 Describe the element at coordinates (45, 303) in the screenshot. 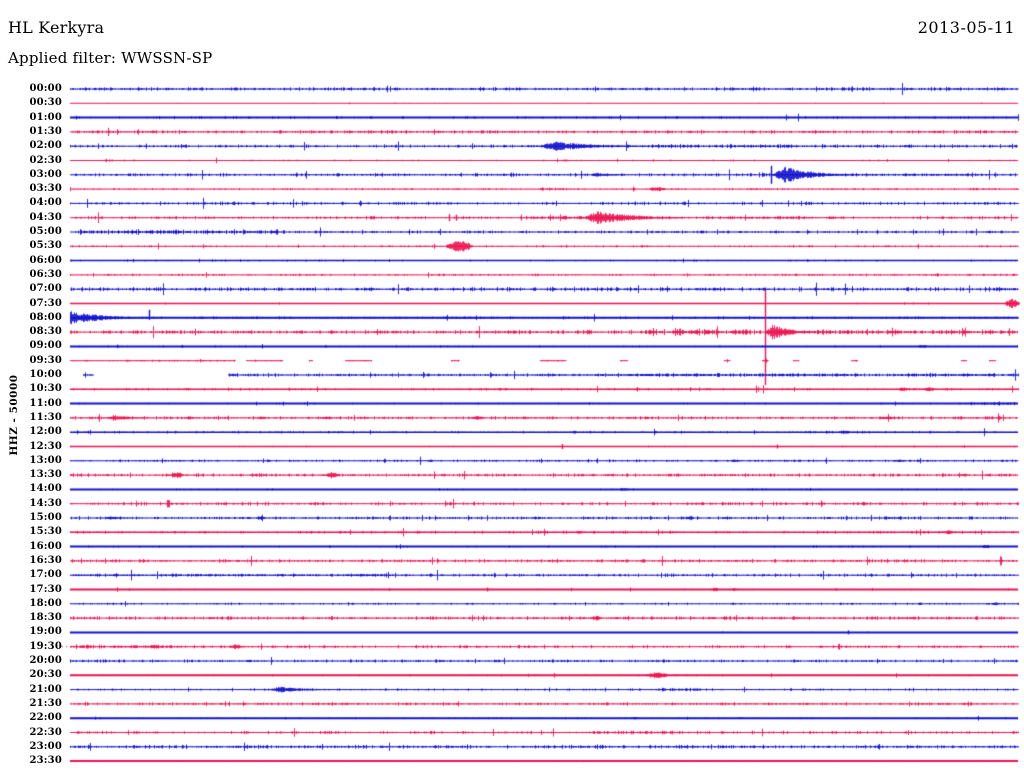

I see `time-label: 07:30` at that location.